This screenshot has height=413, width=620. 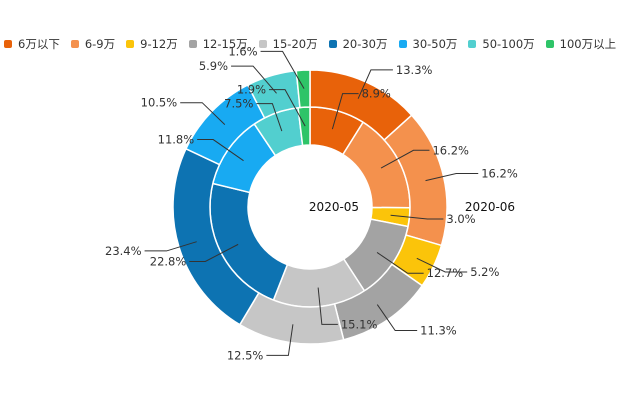 What do you see at coordinates (251, 90) in the screenshot?
I see `inner-data-label: 1.9%` at bounding box center [251, 90].